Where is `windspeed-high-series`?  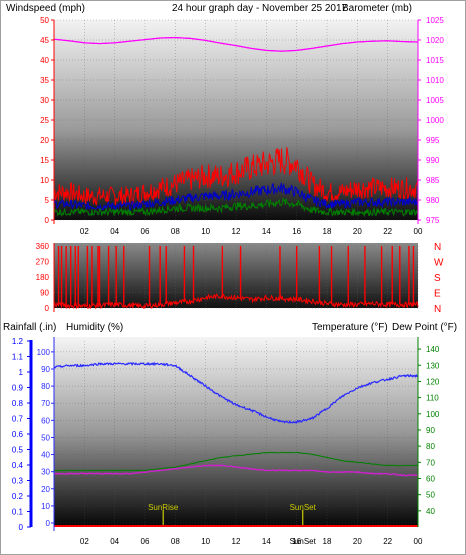 windspeed-high-series is located at coordinates (236, 176).